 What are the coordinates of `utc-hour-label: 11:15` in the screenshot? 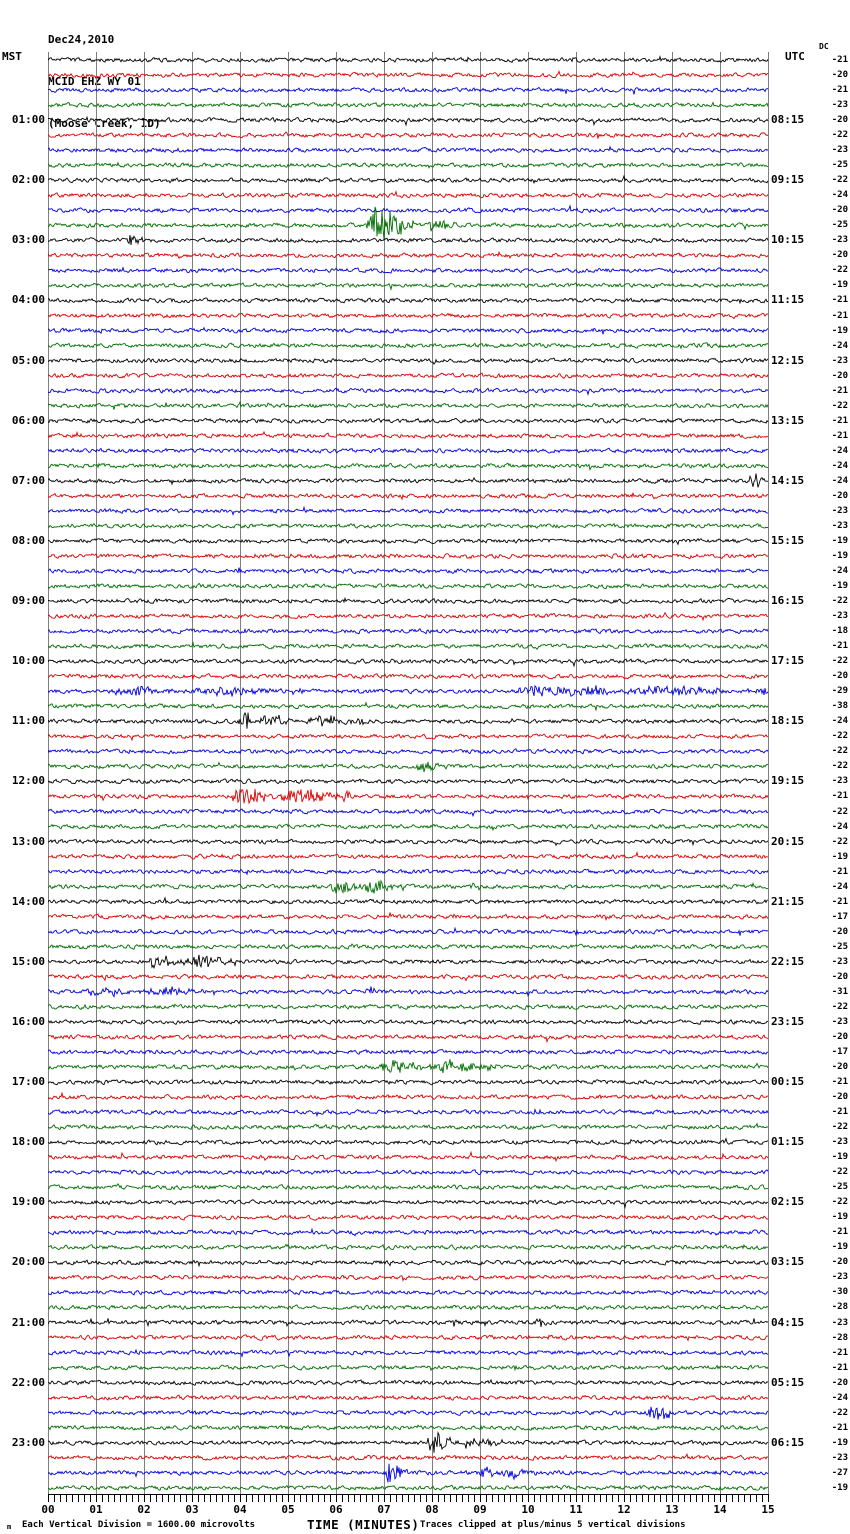 It's located at (788, 300).